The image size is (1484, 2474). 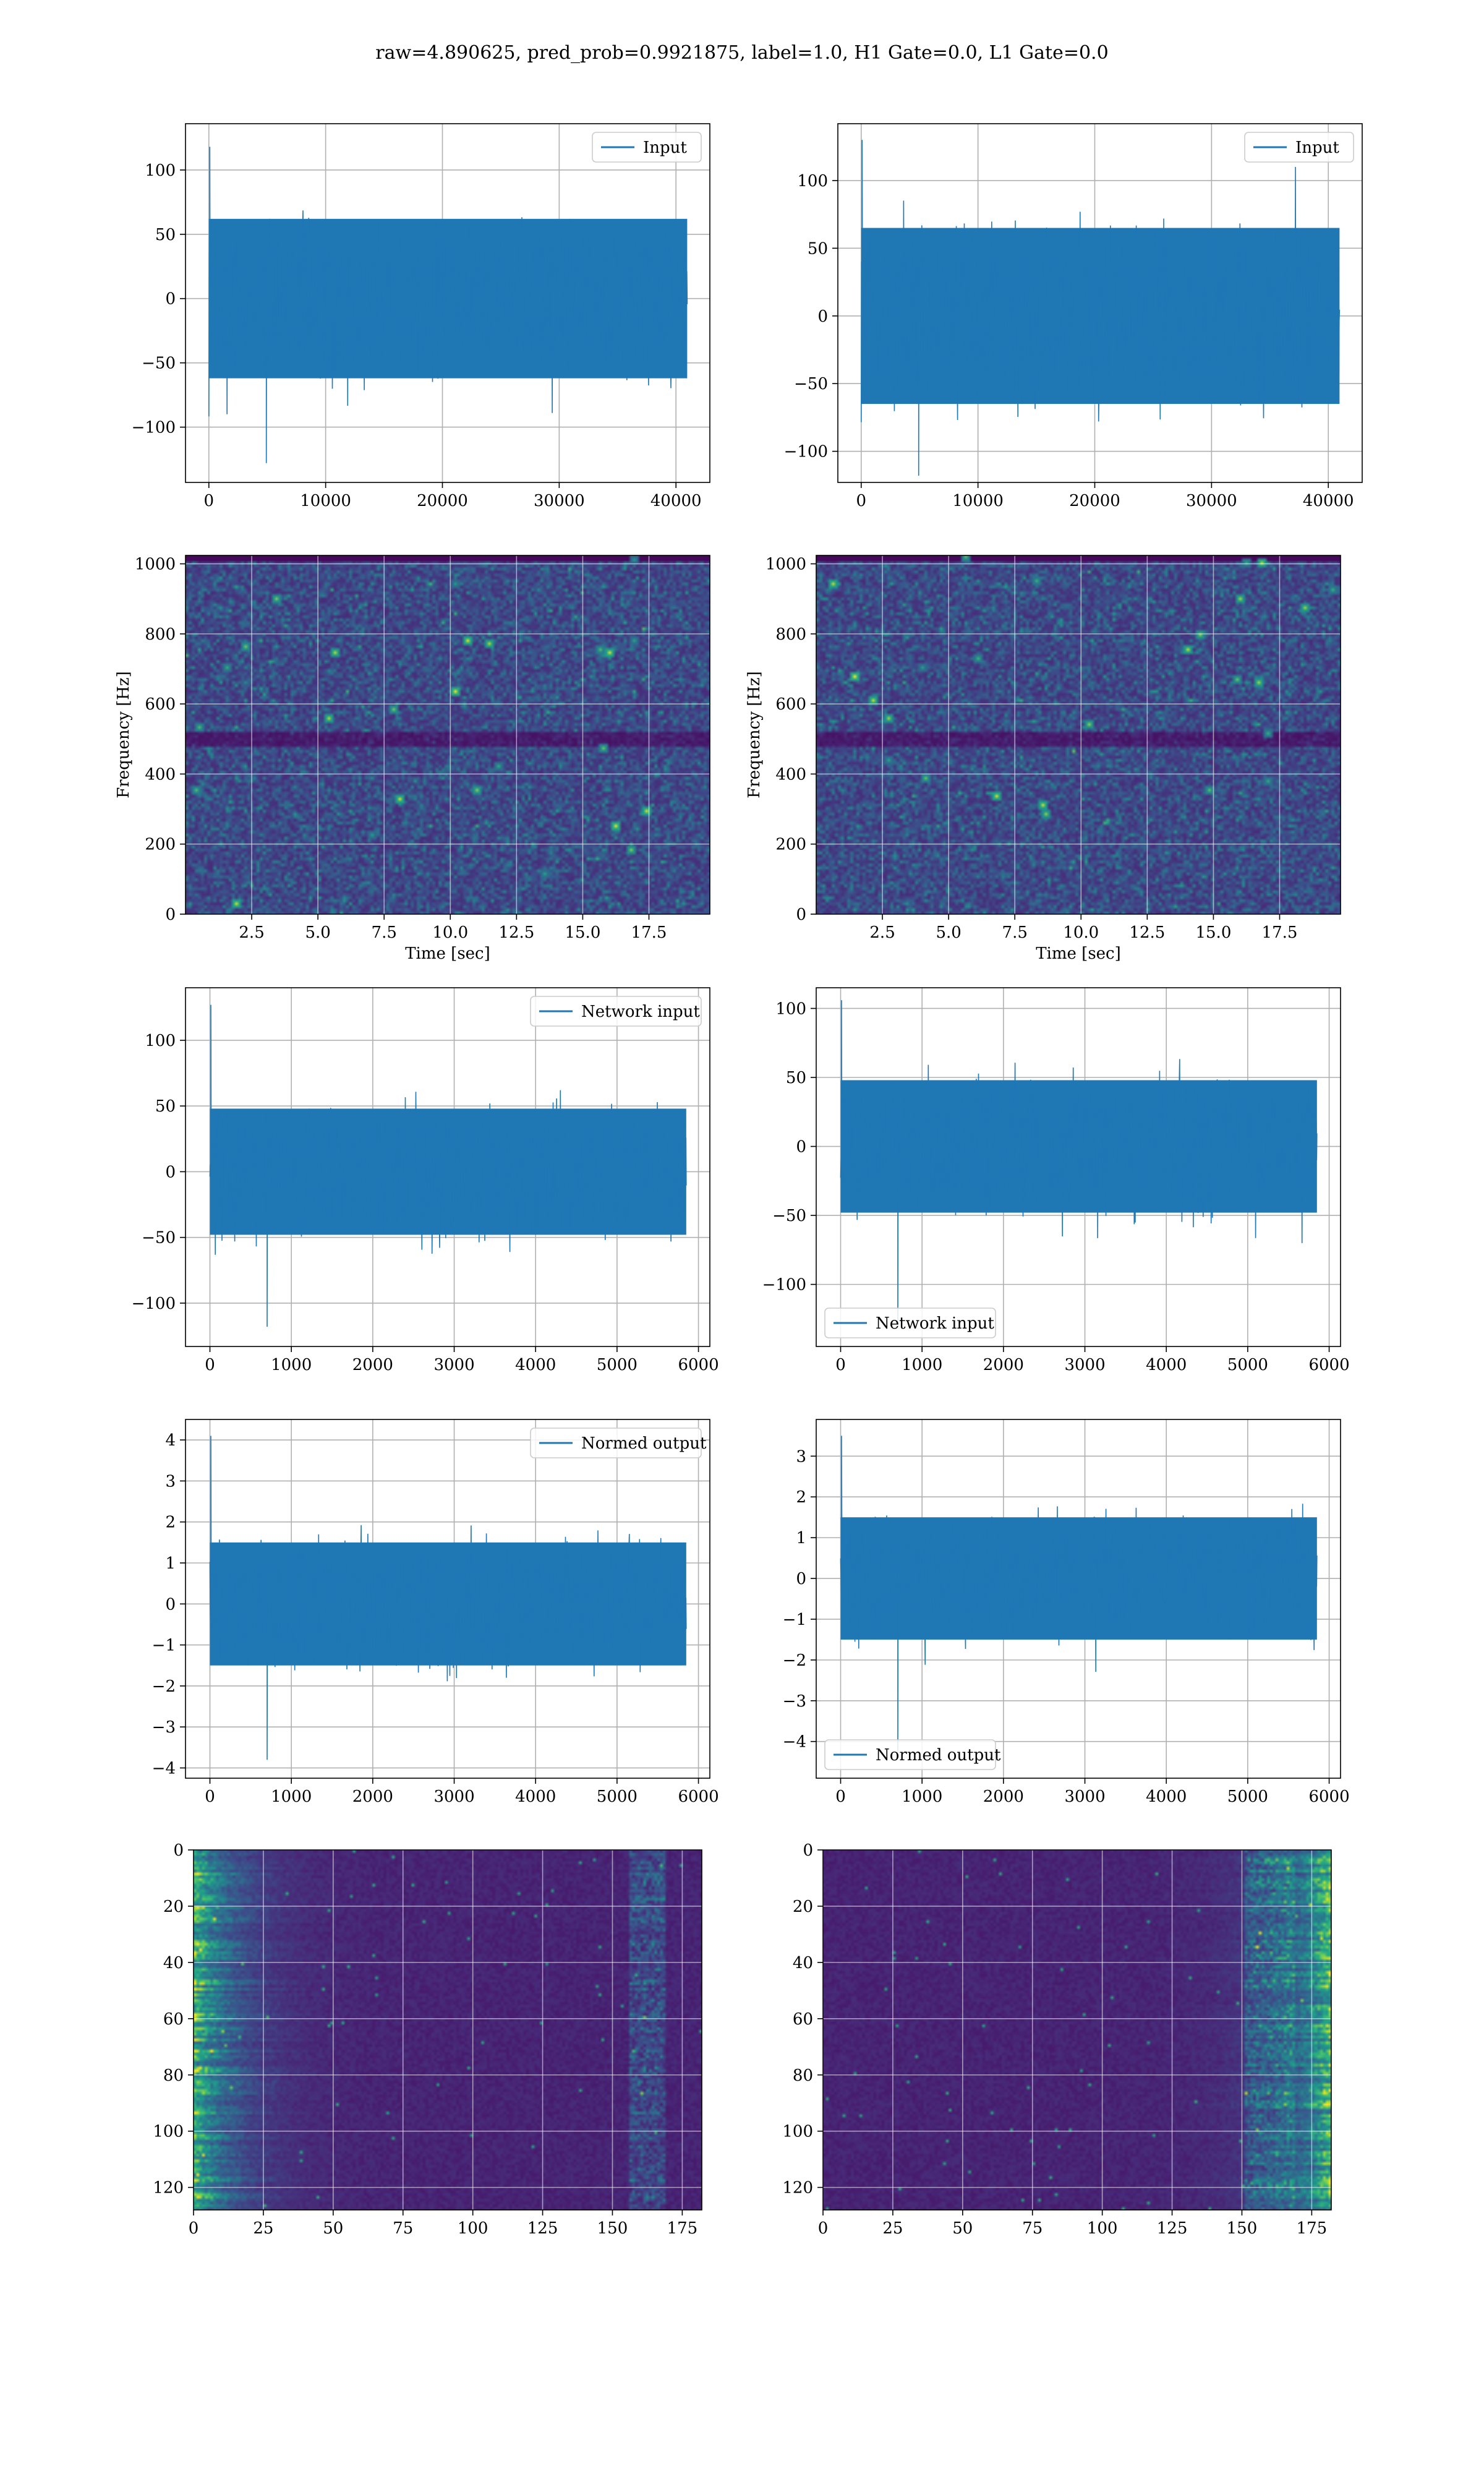 What do you see at coordinates (1078, 735) in the screenshot?
I see `l1-spectrogram-frame` at bounding box center [1078, 735].